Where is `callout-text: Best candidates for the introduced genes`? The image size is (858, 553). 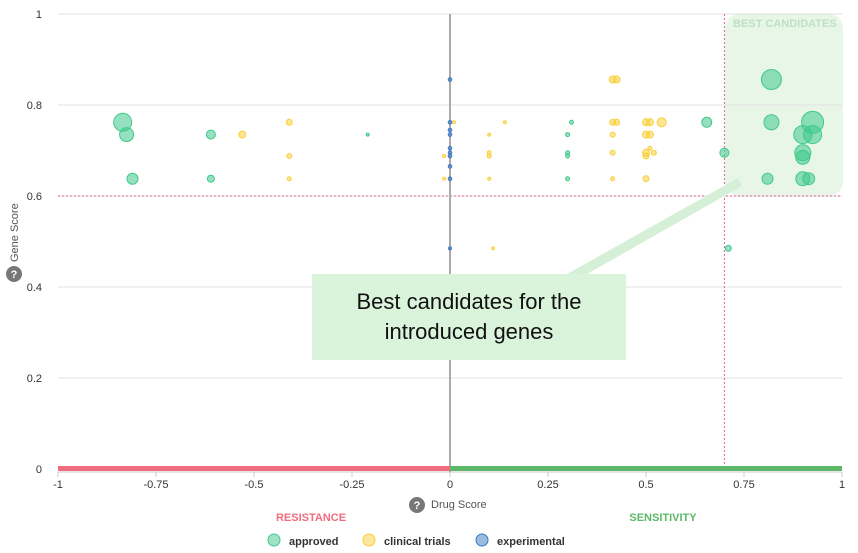 callout-text: Best candidates for the introduced genes is located at coordinates (469, 316).